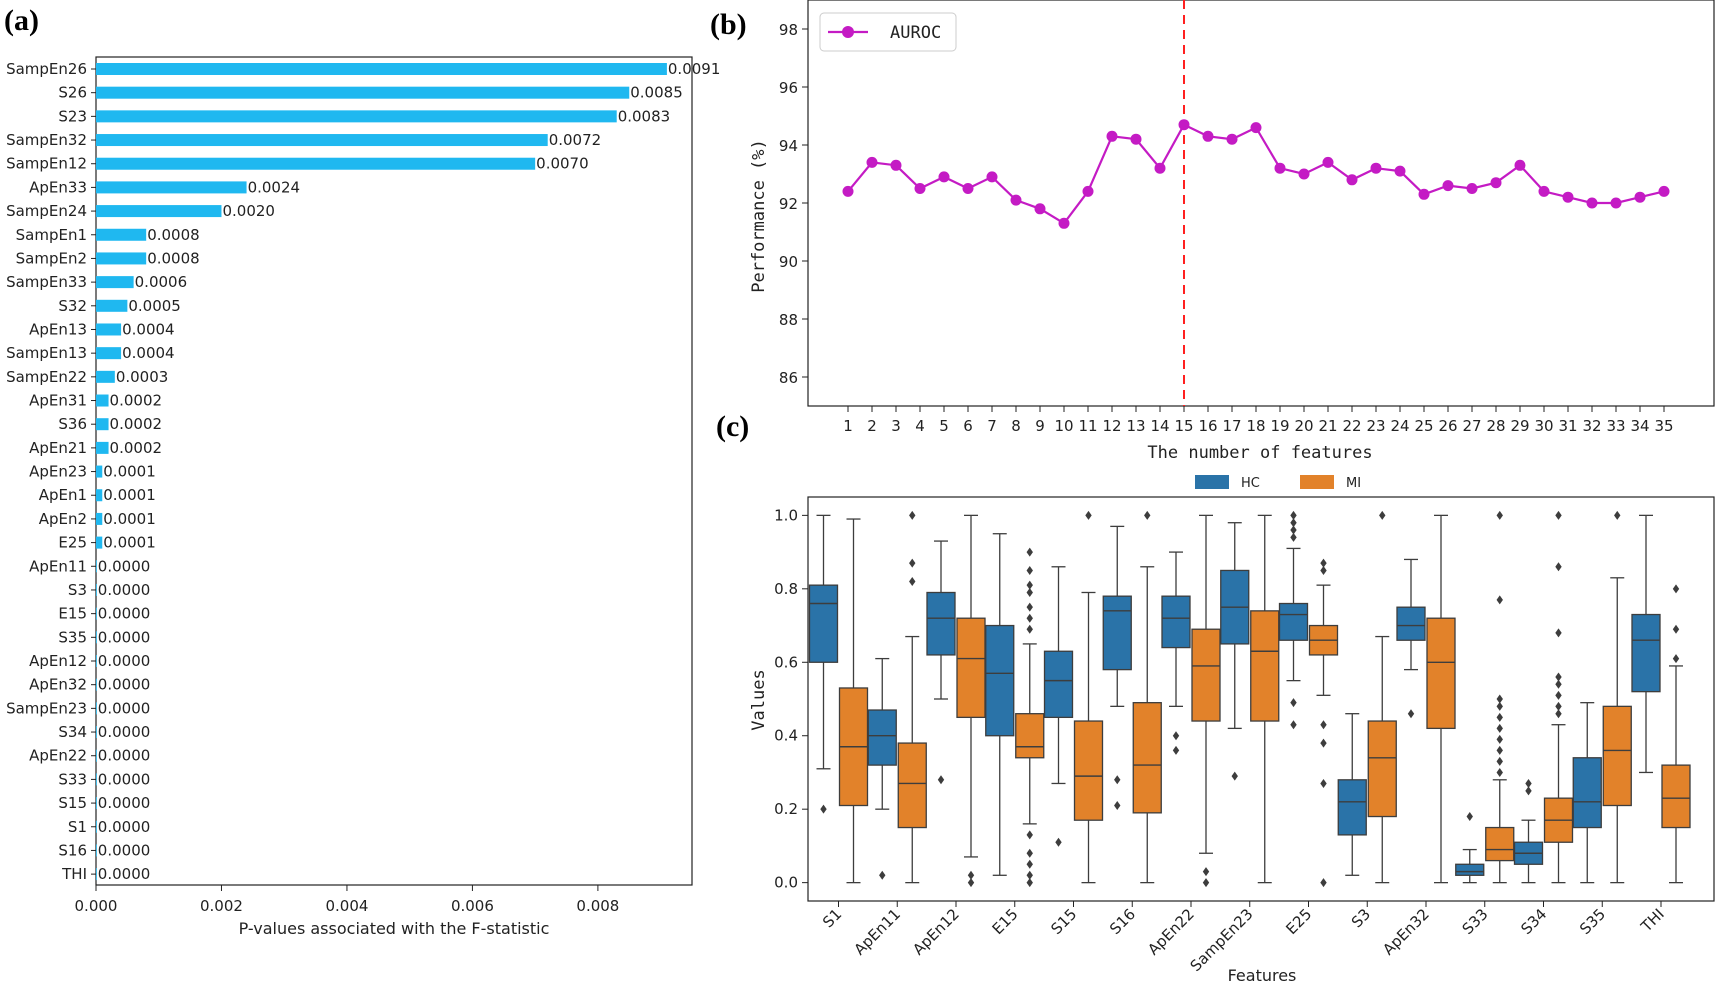  Describe the element at coordinates (72, 93) in the screenshot. I see `y-tick-label-s26: S26` at that location.